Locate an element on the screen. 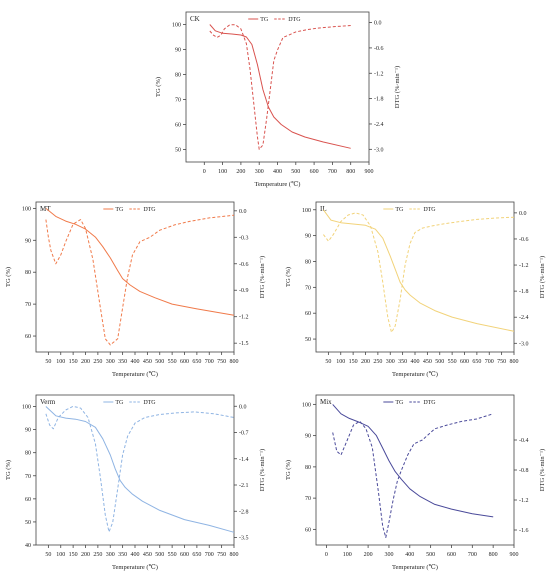 The image size is (550, 578). y-left-tick-label: 70 is located at coordinates (28, 477).